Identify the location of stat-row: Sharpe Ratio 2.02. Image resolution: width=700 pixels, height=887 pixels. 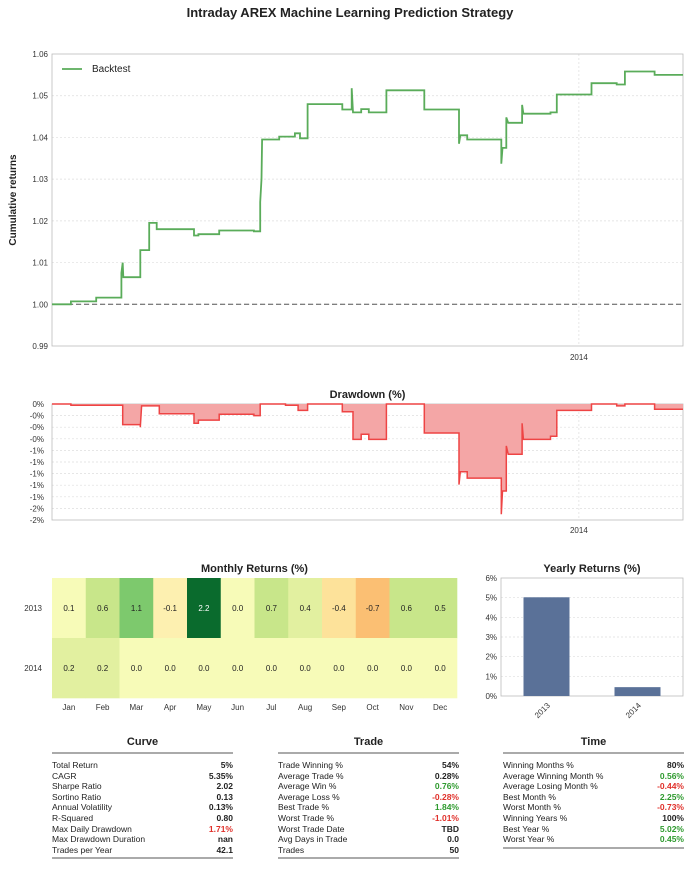
(142, 786).